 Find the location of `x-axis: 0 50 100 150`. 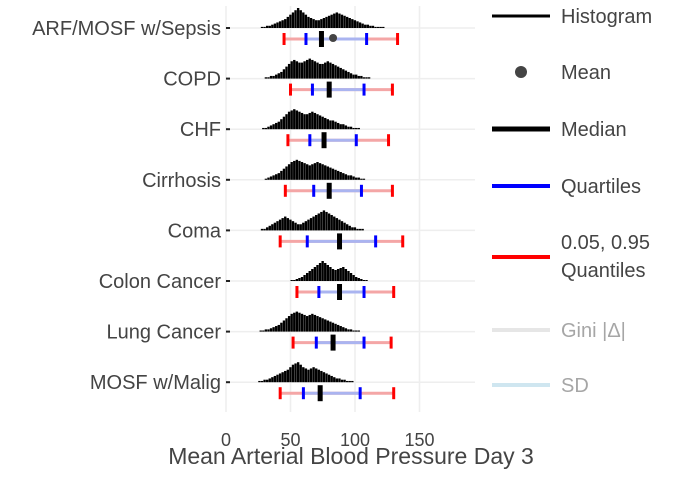

x-axis: 0 50 100 150 is located at coordinates (328, 440).